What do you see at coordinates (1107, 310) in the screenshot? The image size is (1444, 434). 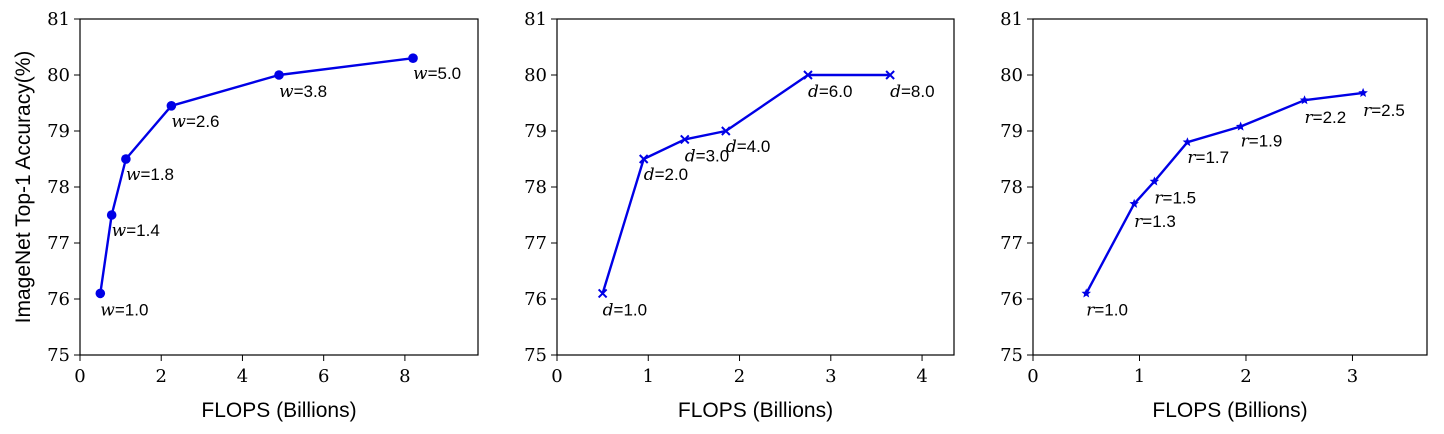 I see `data-label: r=1.0` at bounding box center [1107, 310].